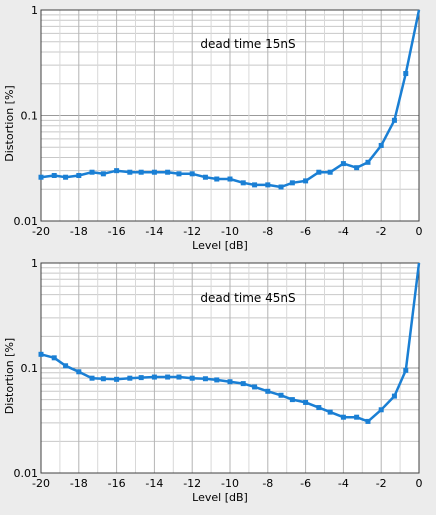 This screenshot has height=515, width=436. I want to click on chart-annotation: dead time 45nS, so click(247, 298).